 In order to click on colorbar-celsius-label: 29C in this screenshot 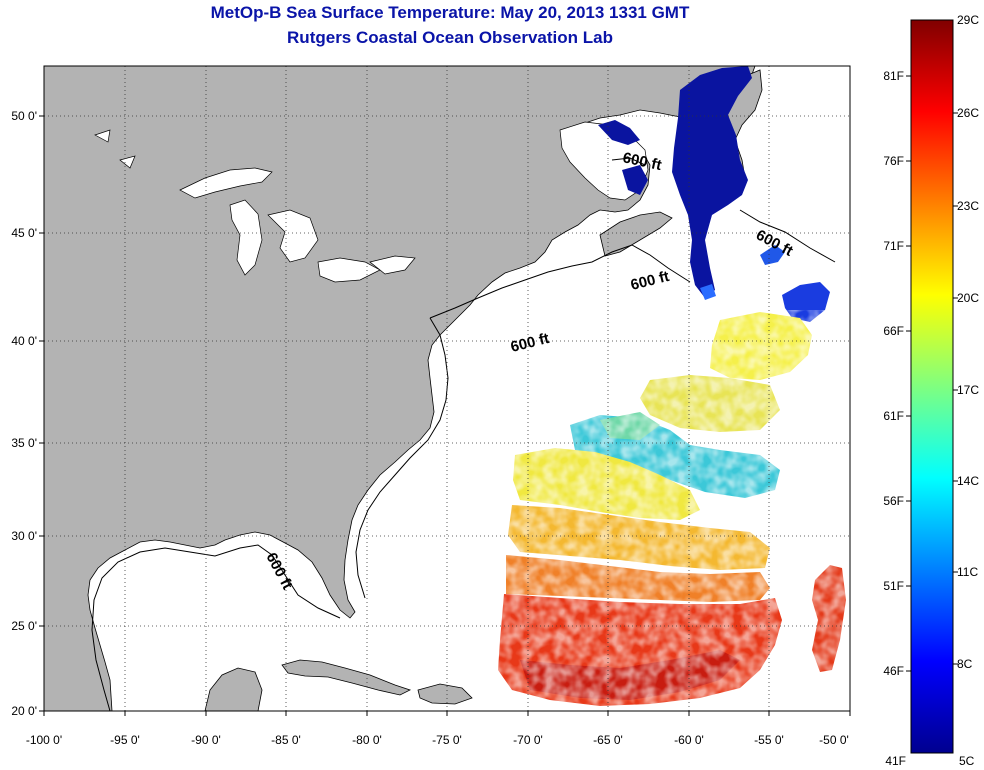, I will do `click(968, 20)`.